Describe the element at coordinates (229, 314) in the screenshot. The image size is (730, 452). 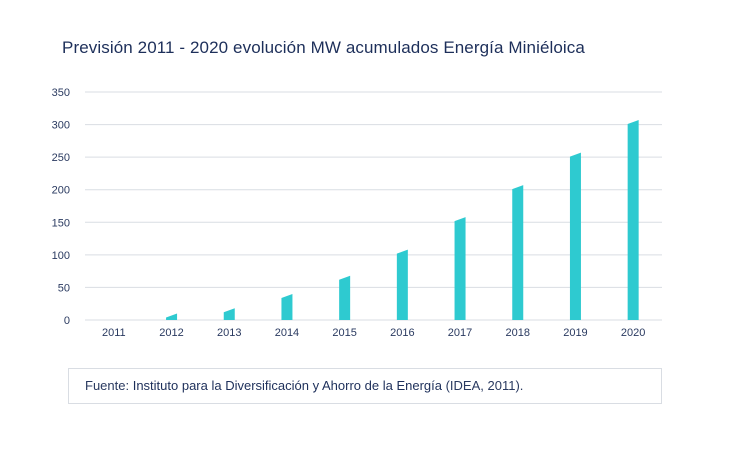
I see `bar-2013` at that location.